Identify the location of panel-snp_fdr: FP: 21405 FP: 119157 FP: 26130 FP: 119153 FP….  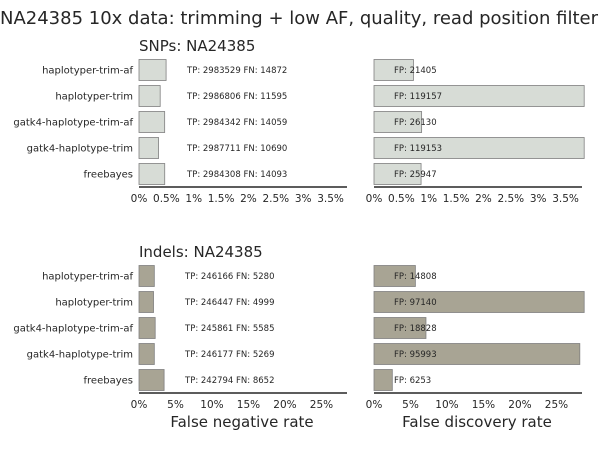
(475, 132).